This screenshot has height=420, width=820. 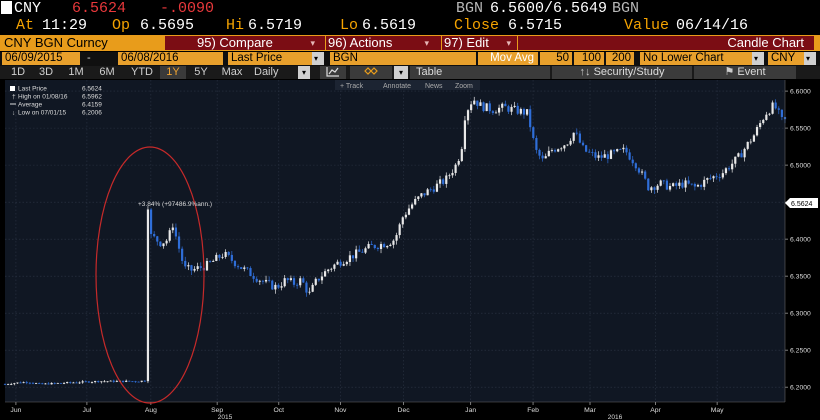 I want to click on low-label: Lo, so click(x=349, y=25).